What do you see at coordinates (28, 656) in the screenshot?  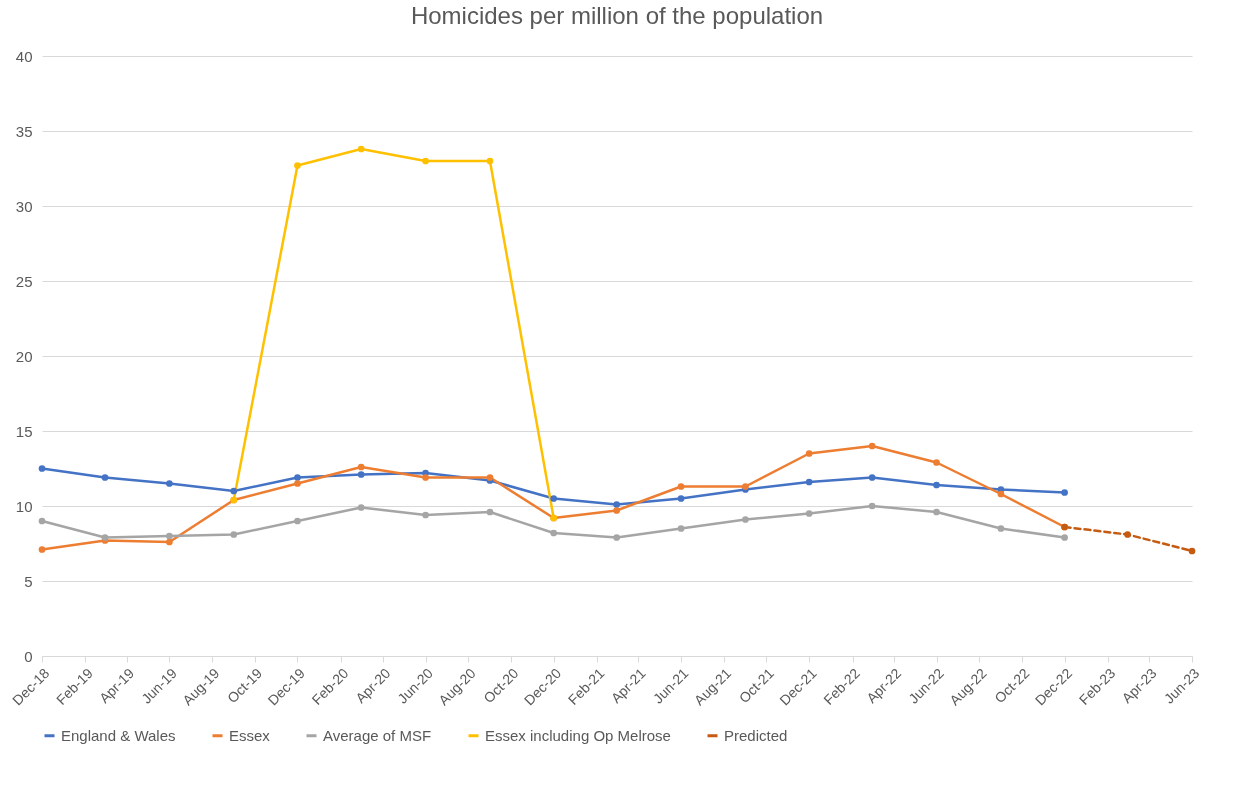 I see `y-tick-label: 0` at bounding box center [28, 656].